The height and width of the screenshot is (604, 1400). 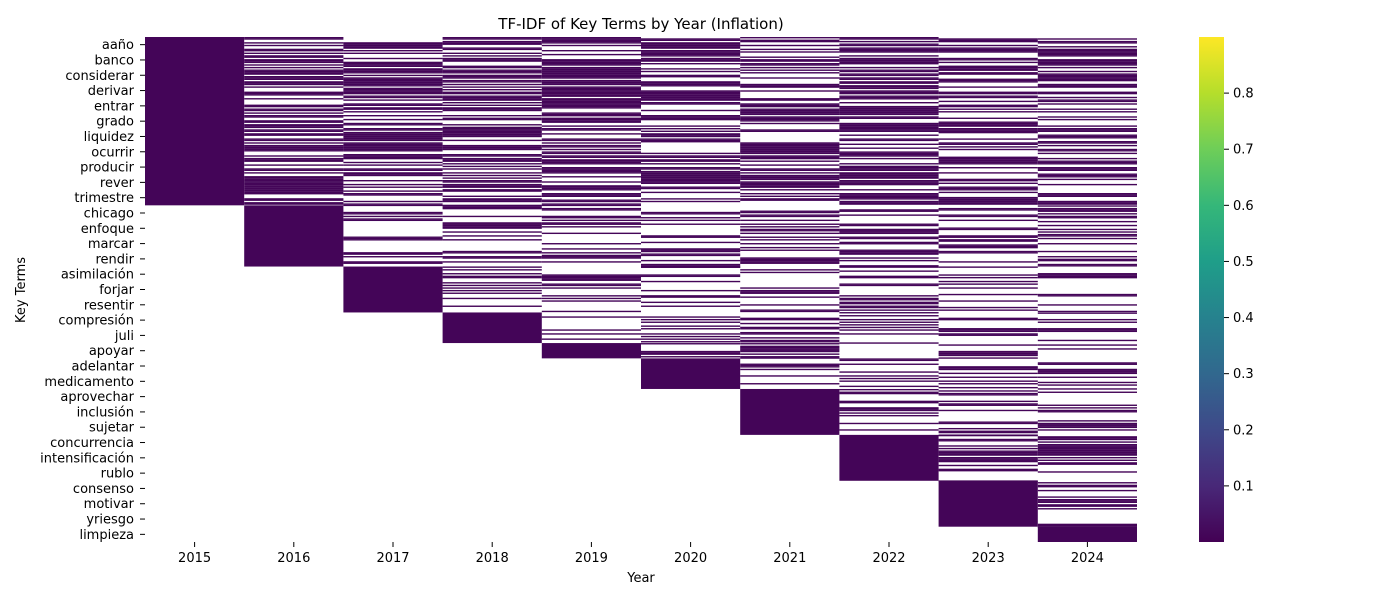 I want to click on y-tick-label: chicago, so click(x=109, y=213).